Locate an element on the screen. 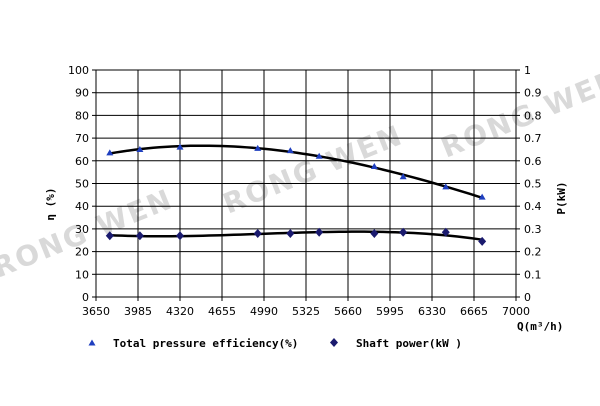  watermark-text: RONG WEN is located at coordinates (518, 113).